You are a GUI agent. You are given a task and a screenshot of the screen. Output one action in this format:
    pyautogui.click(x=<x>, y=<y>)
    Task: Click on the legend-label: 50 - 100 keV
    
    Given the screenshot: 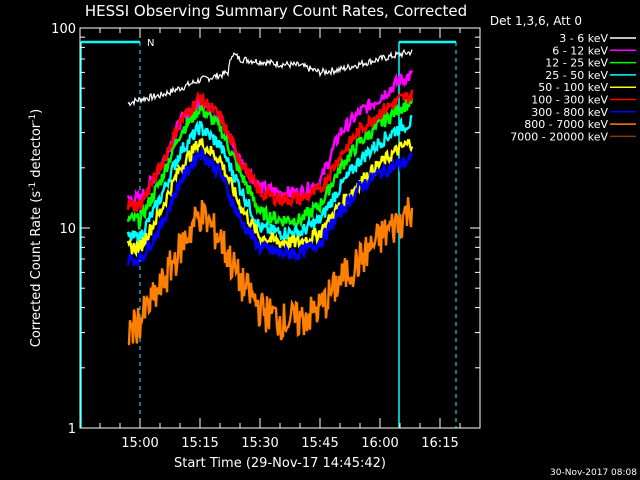 What is the action you would take?
    pyautogui.click(x=573, y=87)
    